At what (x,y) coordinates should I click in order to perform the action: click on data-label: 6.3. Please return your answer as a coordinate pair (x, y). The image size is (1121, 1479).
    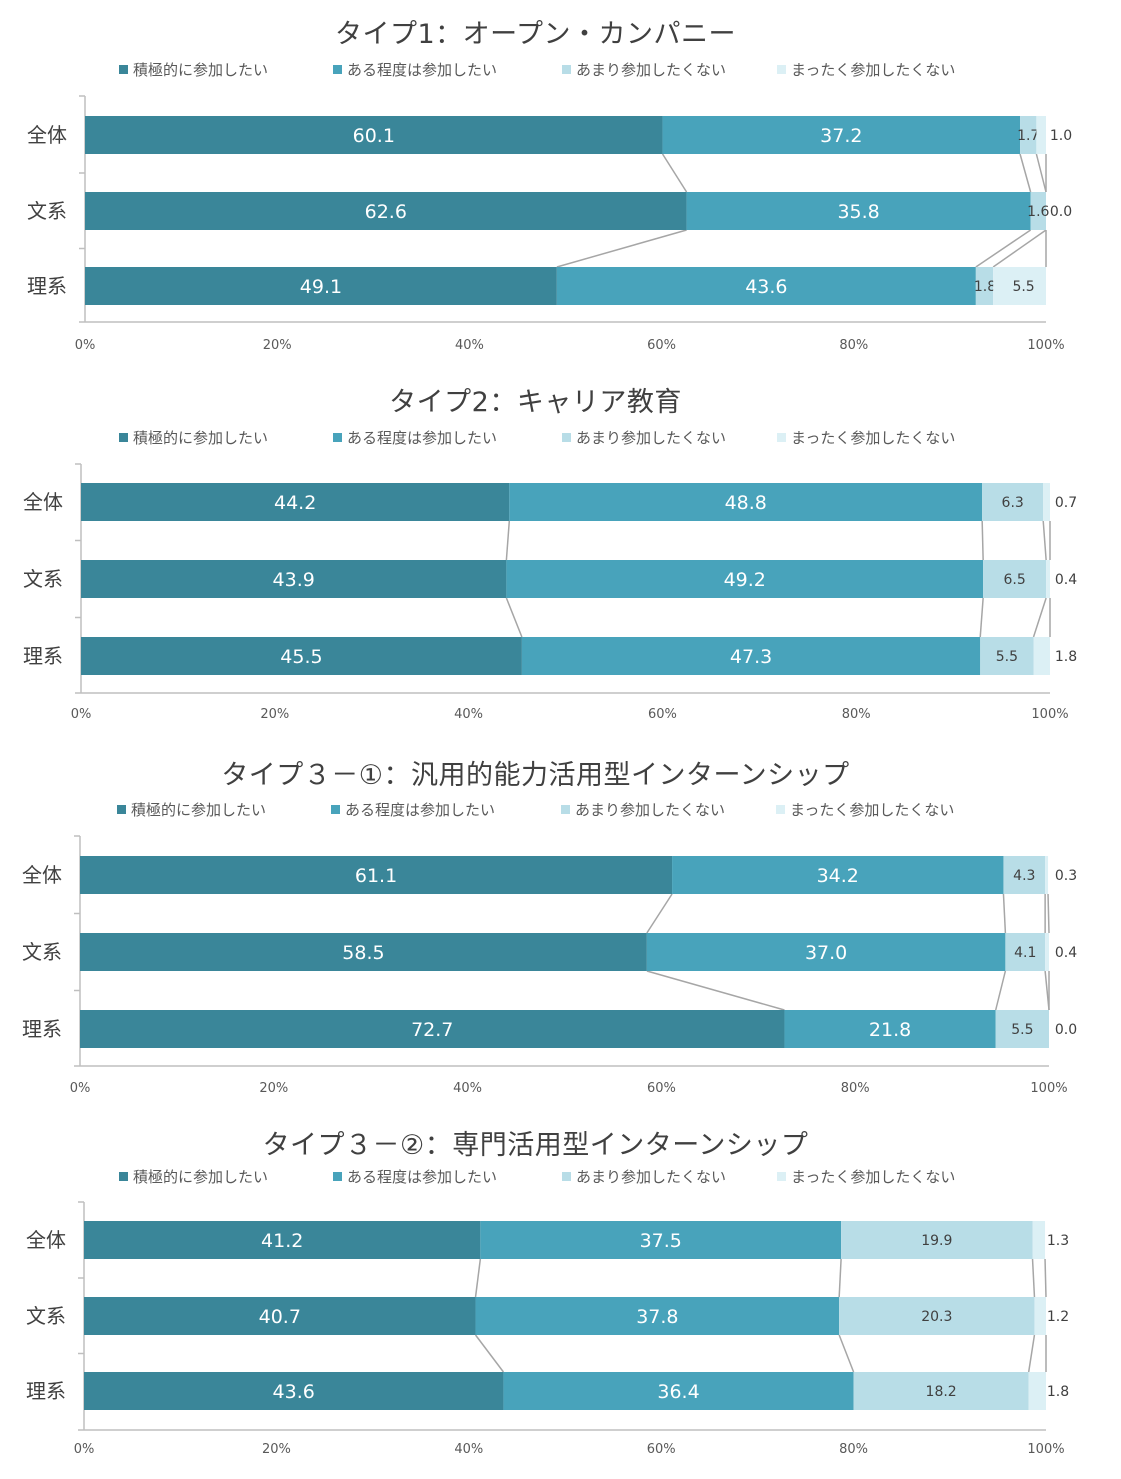
    Looking at the image, I should click on (1013, 503).